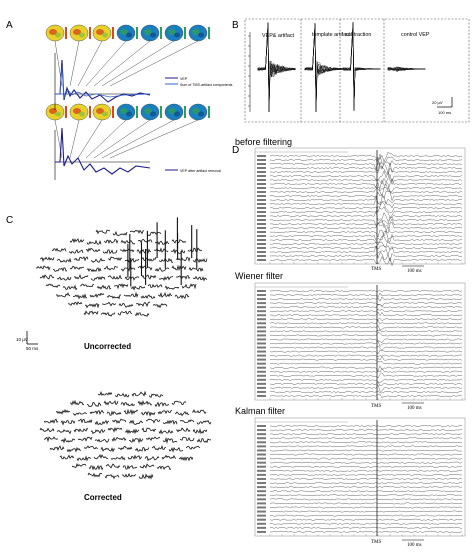 The image size is (474, 553). I want to click on scale-label-amplitude: 20 µV, so click(437, 102).